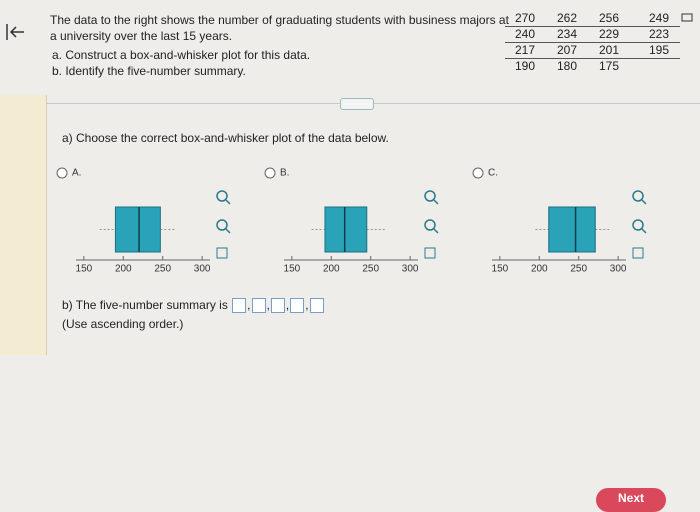 Image resolution: width=700 pixels, height=512 pixels. I want to click on part-b: b) The five-number summary is ,,,,, so click(193, 305).